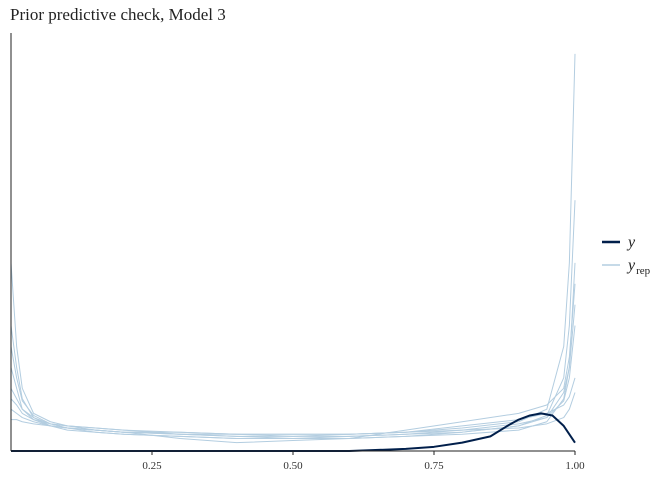  Describe the element at coordinates (575, 466) in the screenshot. I see `x-tick-label: 1.00` at that location.